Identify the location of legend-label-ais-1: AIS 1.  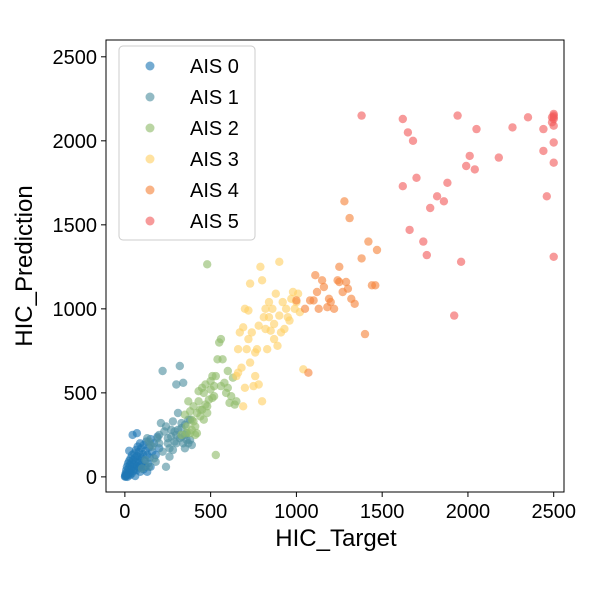
(214, 98).